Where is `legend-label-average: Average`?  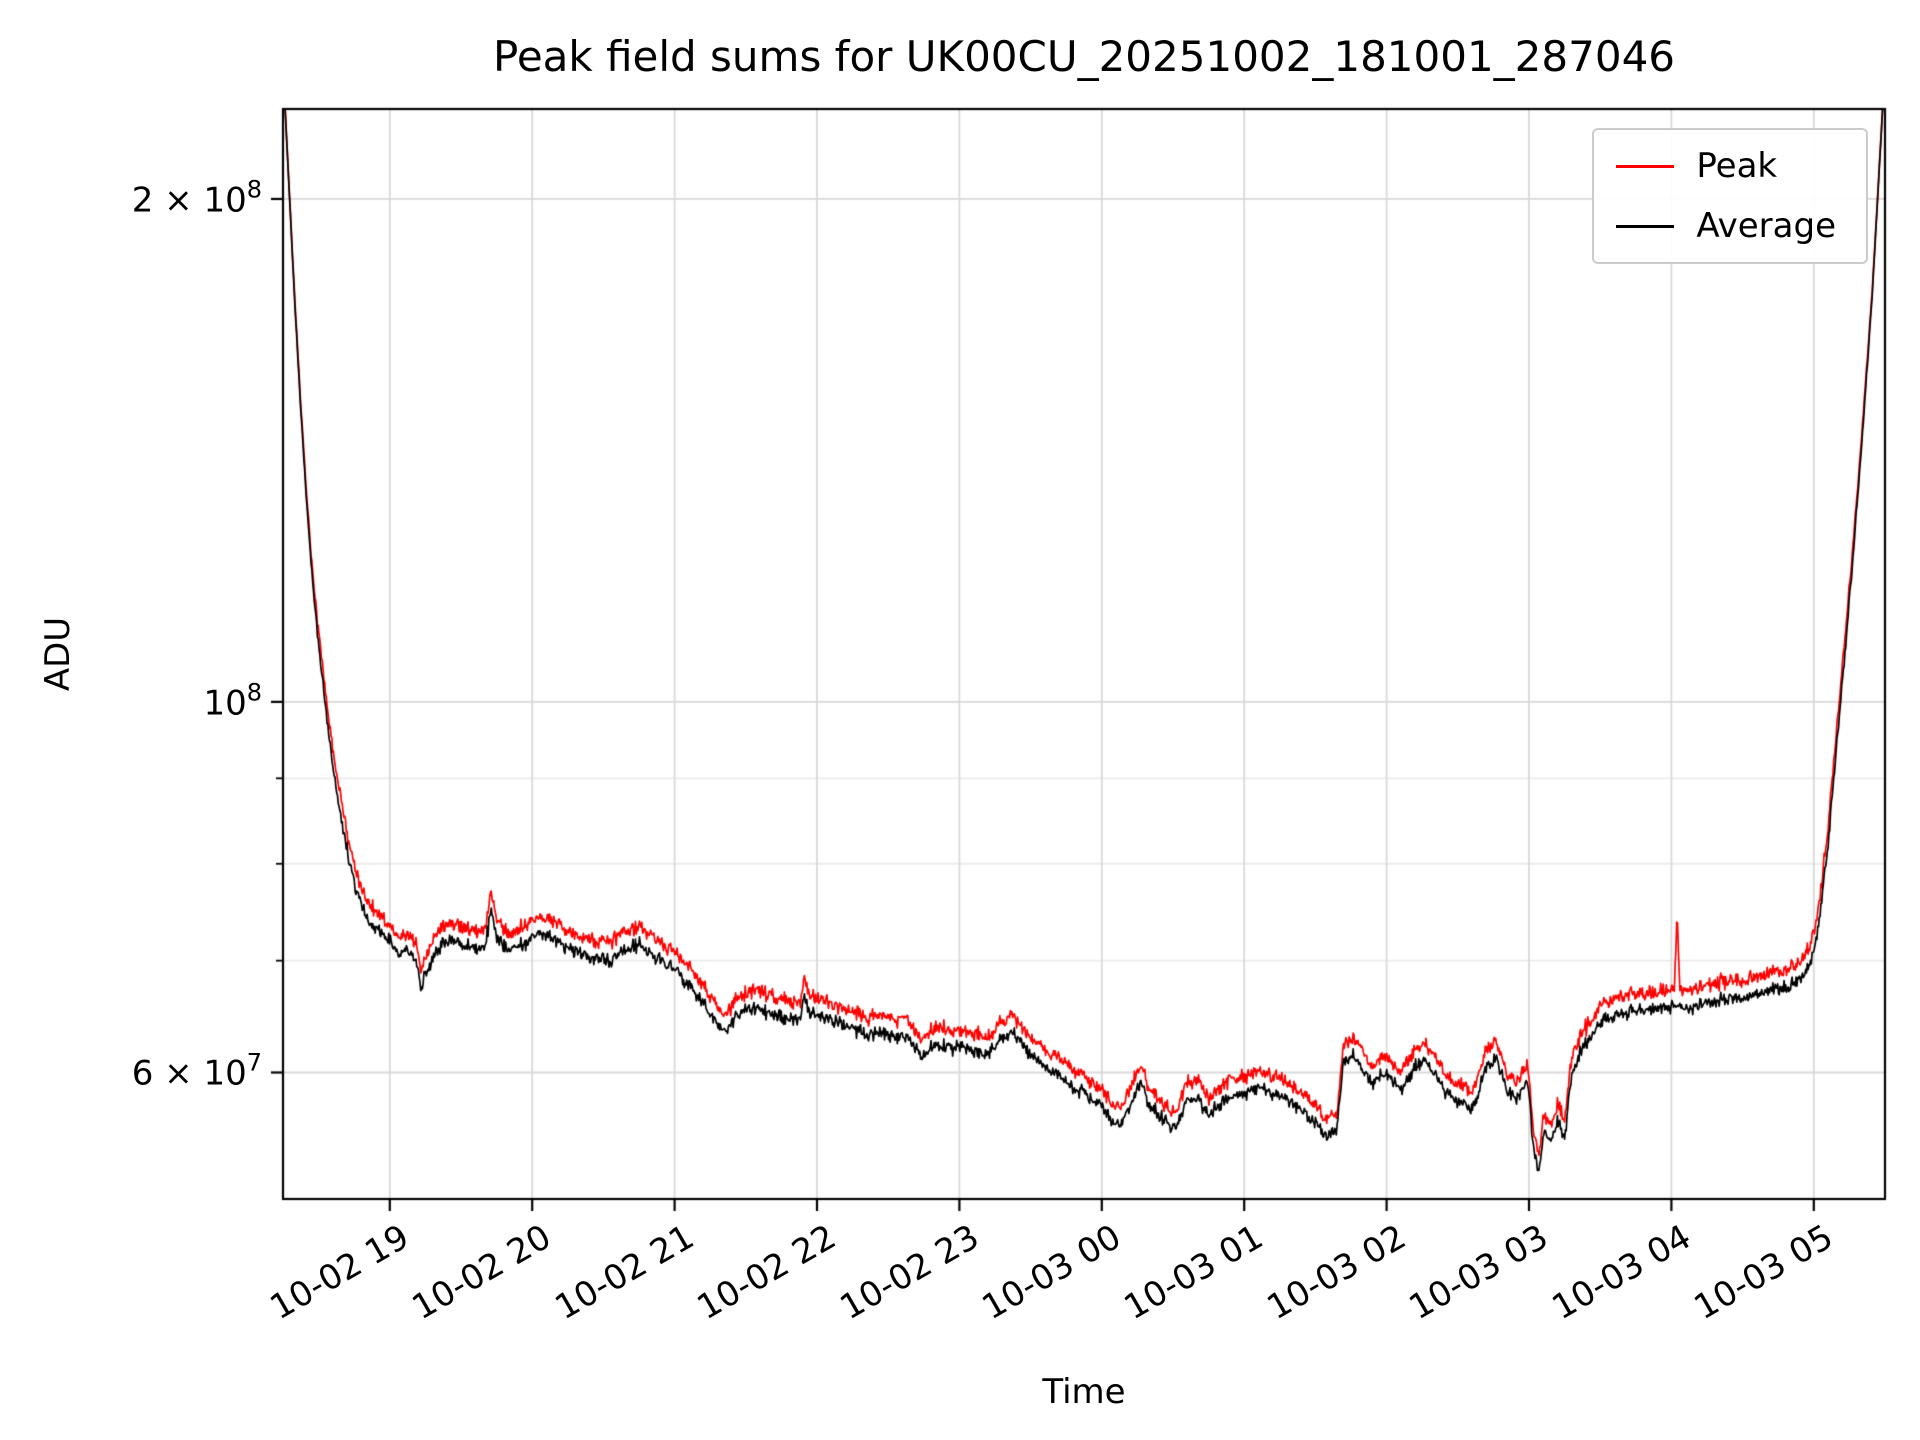
legend-label-average: Average is located at coordinates (1766, 226).